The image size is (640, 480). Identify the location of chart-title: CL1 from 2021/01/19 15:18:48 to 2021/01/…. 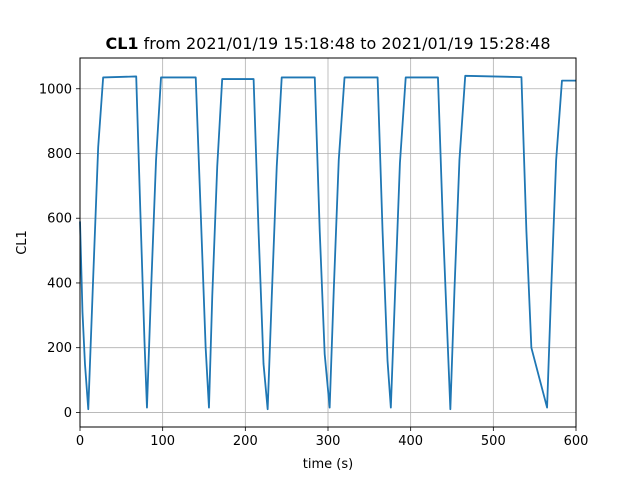
(327, 43).